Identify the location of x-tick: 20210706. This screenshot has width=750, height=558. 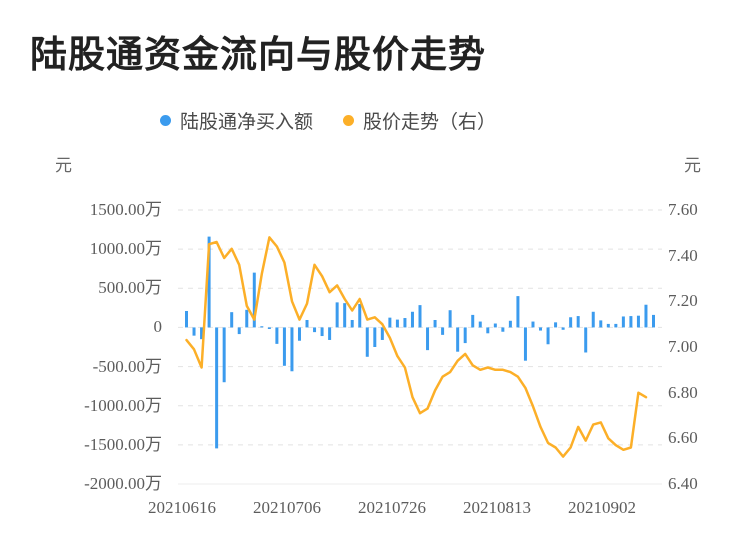
(287, 507).